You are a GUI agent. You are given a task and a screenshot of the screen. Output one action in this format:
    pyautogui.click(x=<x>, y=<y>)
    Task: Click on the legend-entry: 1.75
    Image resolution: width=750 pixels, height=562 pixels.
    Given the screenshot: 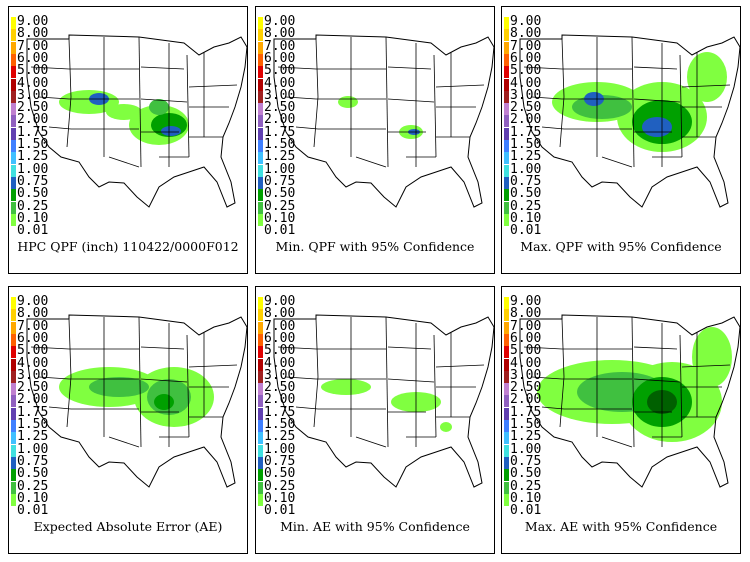 What is the action you would take?
    pyautogui.click(x=288, y=132)
    